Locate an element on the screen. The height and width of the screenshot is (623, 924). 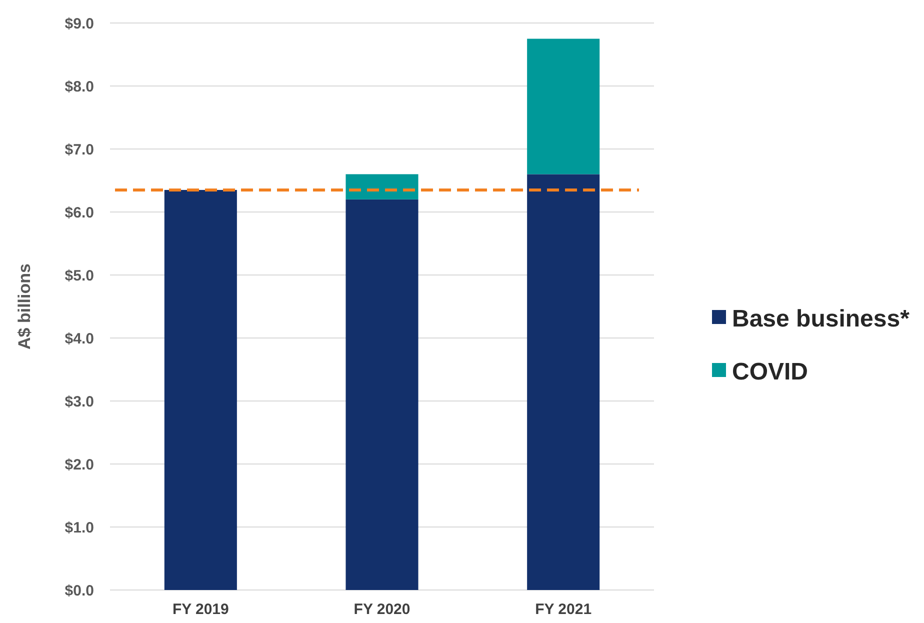
y-tick-label: $8.0 is located at coordinates (79, 87).